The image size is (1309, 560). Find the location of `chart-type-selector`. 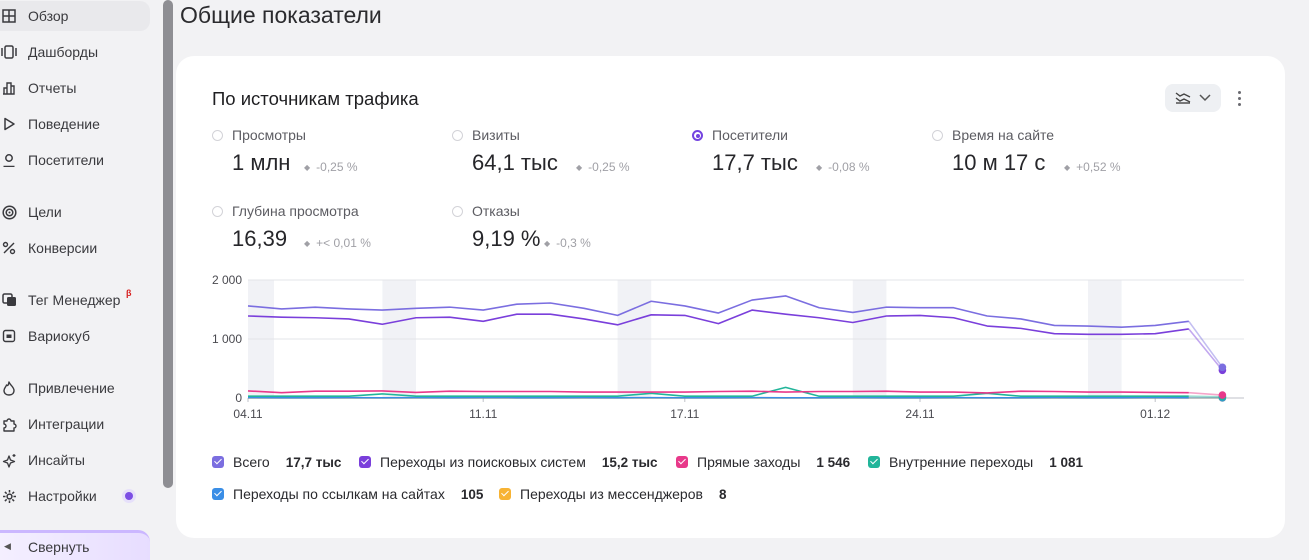

chart-type-selector is located at coordinates (1193, 98).